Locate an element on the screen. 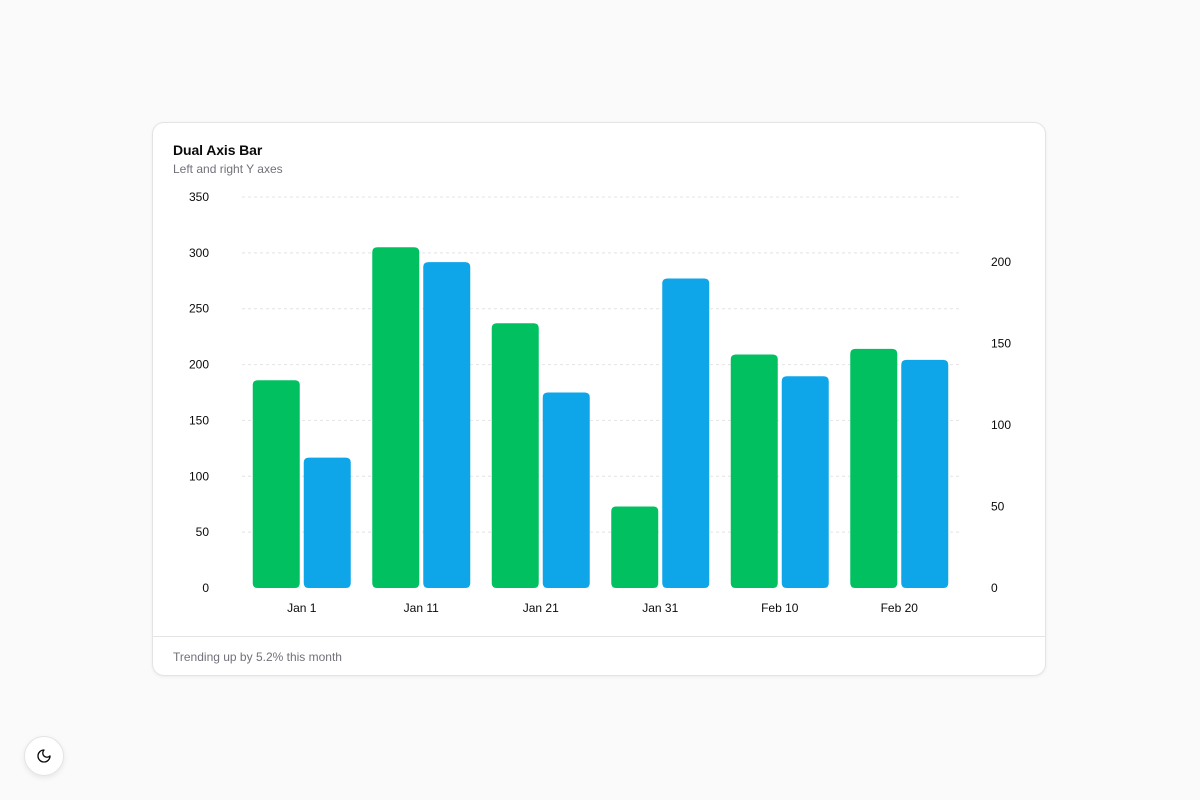 This screenshot has height=800, width=1200. right-y-axis: 0 50 100 150 200 is located at coordinates (1001, 425).